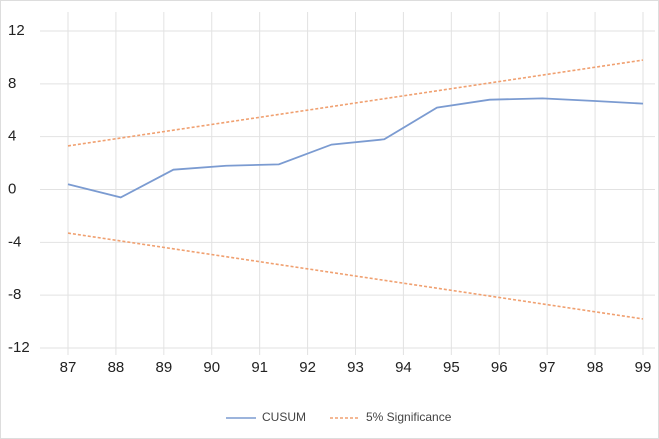 This screenshot has width=659, height=439. What do you see at coordinates (643, 367) in the screenshot?
I see `x-tick-label: 99` at bounding box center [643, 367].